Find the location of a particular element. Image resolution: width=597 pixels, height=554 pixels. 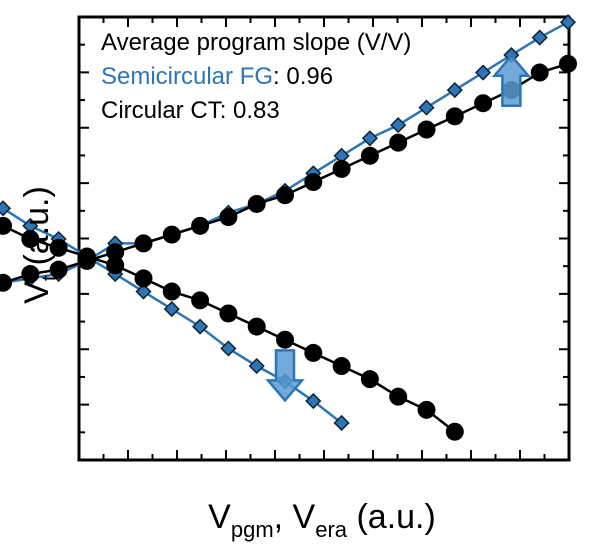

y-axis-label: Vt (a.u.) is located at coordinates (40, 245).